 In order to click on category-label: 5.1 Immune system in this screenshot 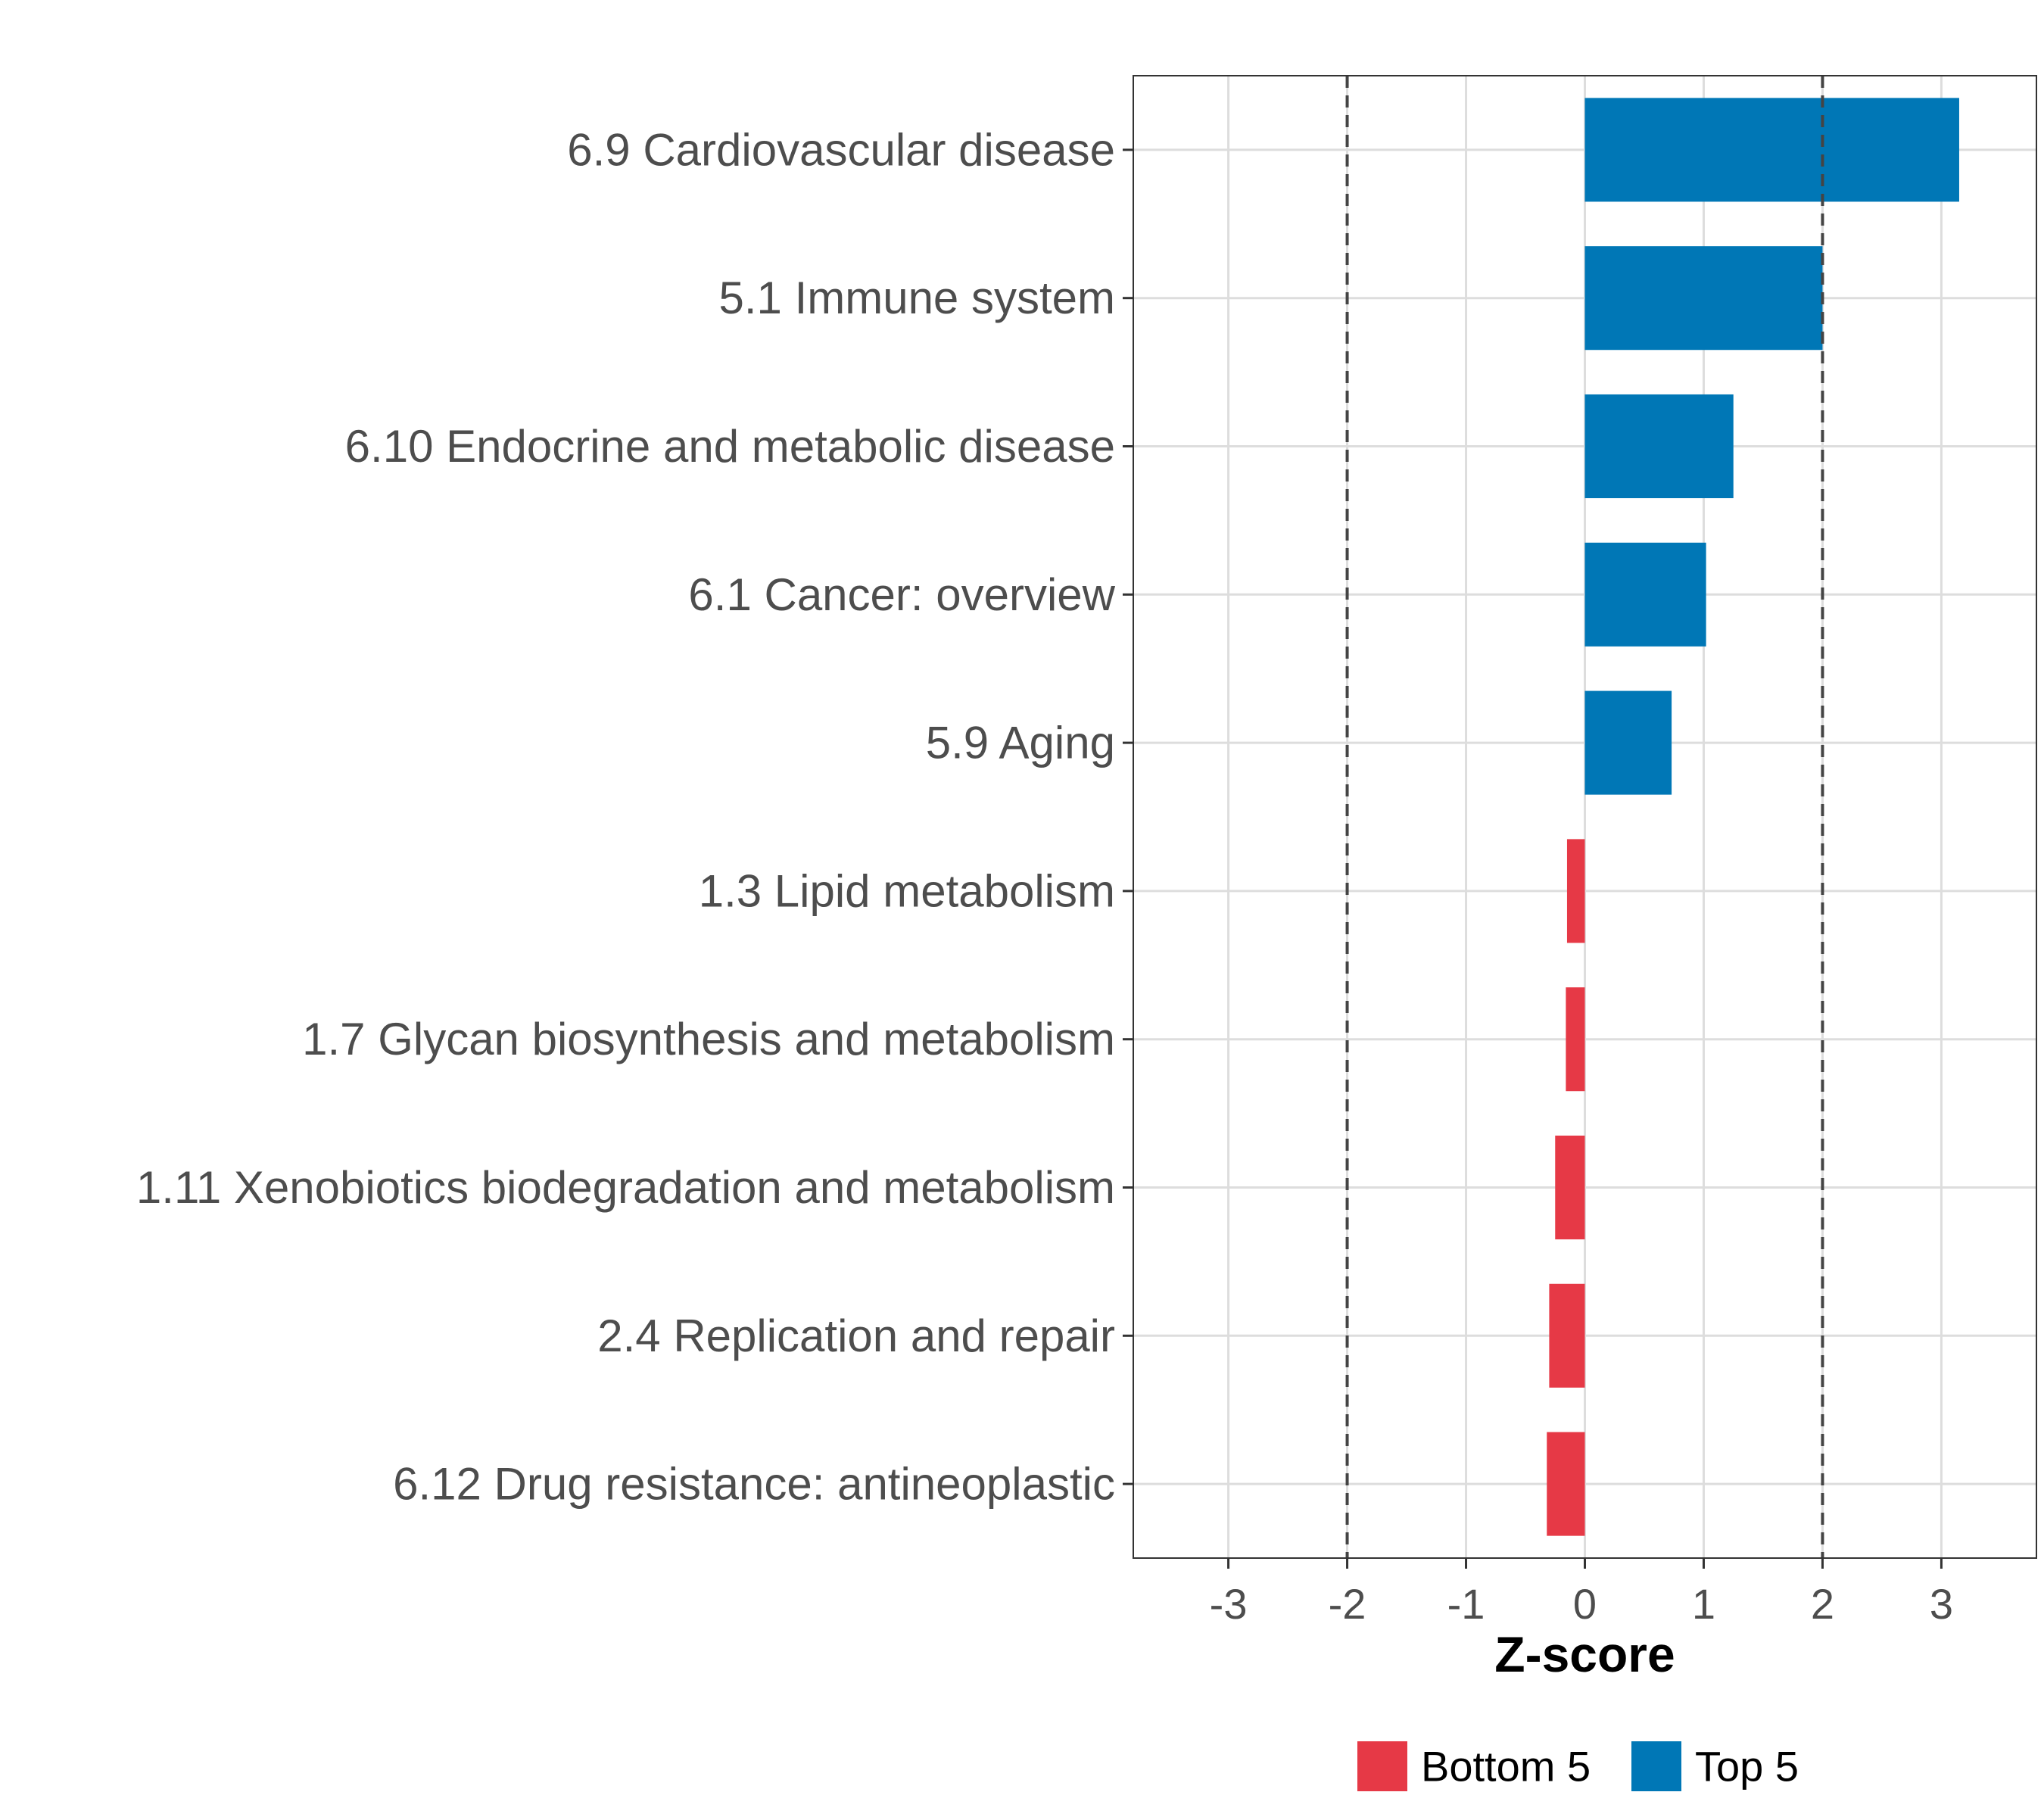, I will do `click(916, 298)`.